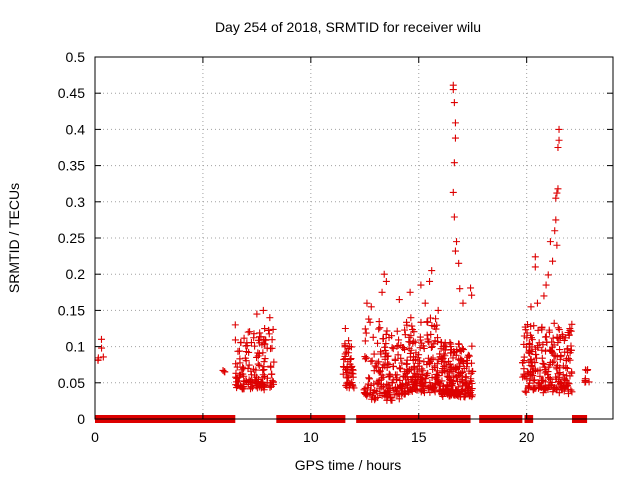 The width and height of the screenshot is (640, 485). Describe the element at coordinates (71, 238) in the screenshot. I see `y-tick-label: 0.25` at that location.